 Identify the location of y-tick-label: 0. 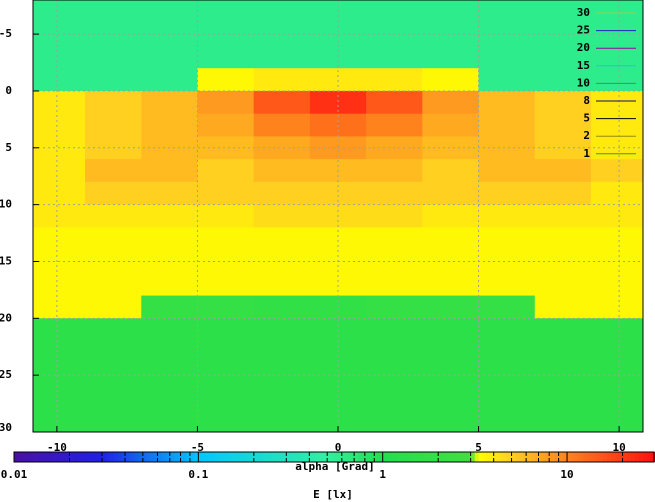
(8, 90).